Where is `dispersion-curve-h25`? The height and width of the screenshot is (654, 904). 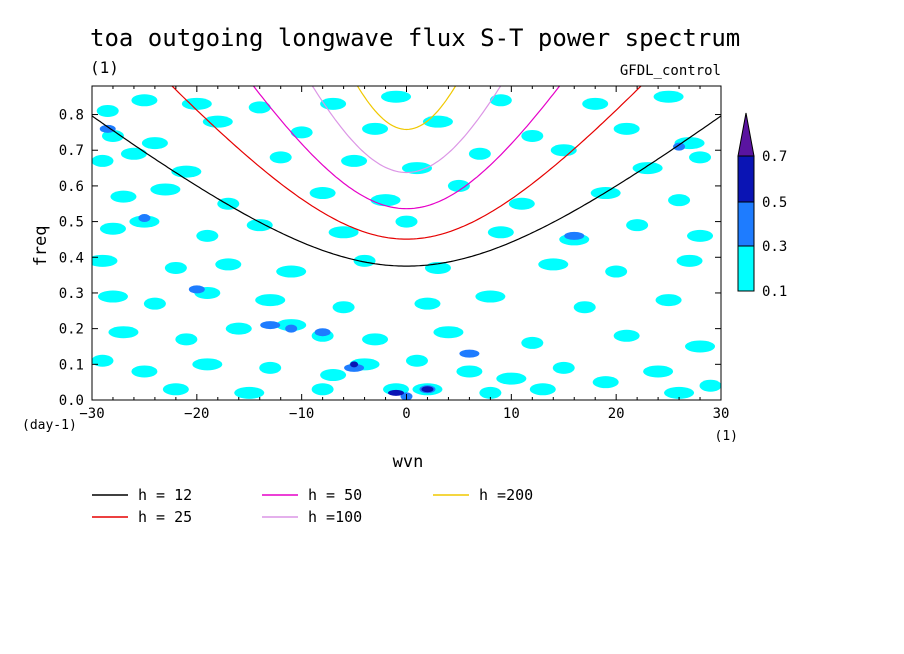
dispersion-curve-h25 is located at coordinates (406, 163).